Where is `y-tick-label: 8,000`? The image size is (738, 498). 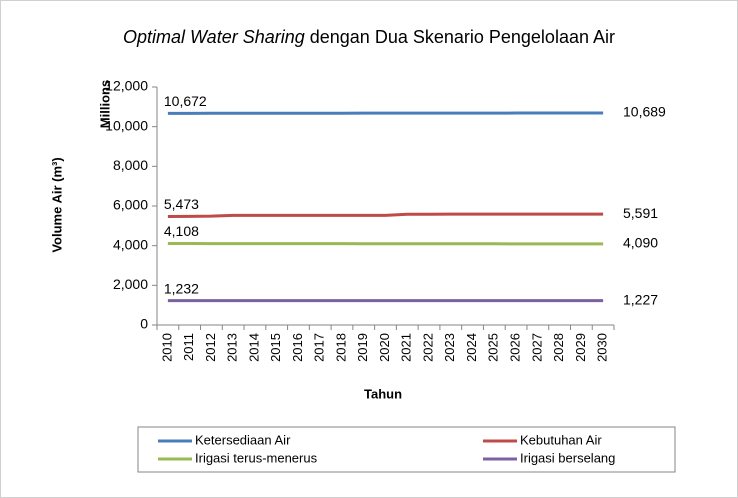 y-tick-label: 8,000 is located at coordinates (130, 165).